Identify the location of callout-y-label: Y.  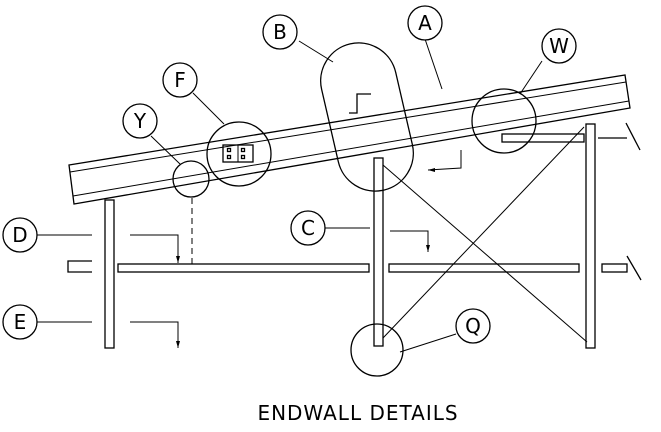
(140, 121).